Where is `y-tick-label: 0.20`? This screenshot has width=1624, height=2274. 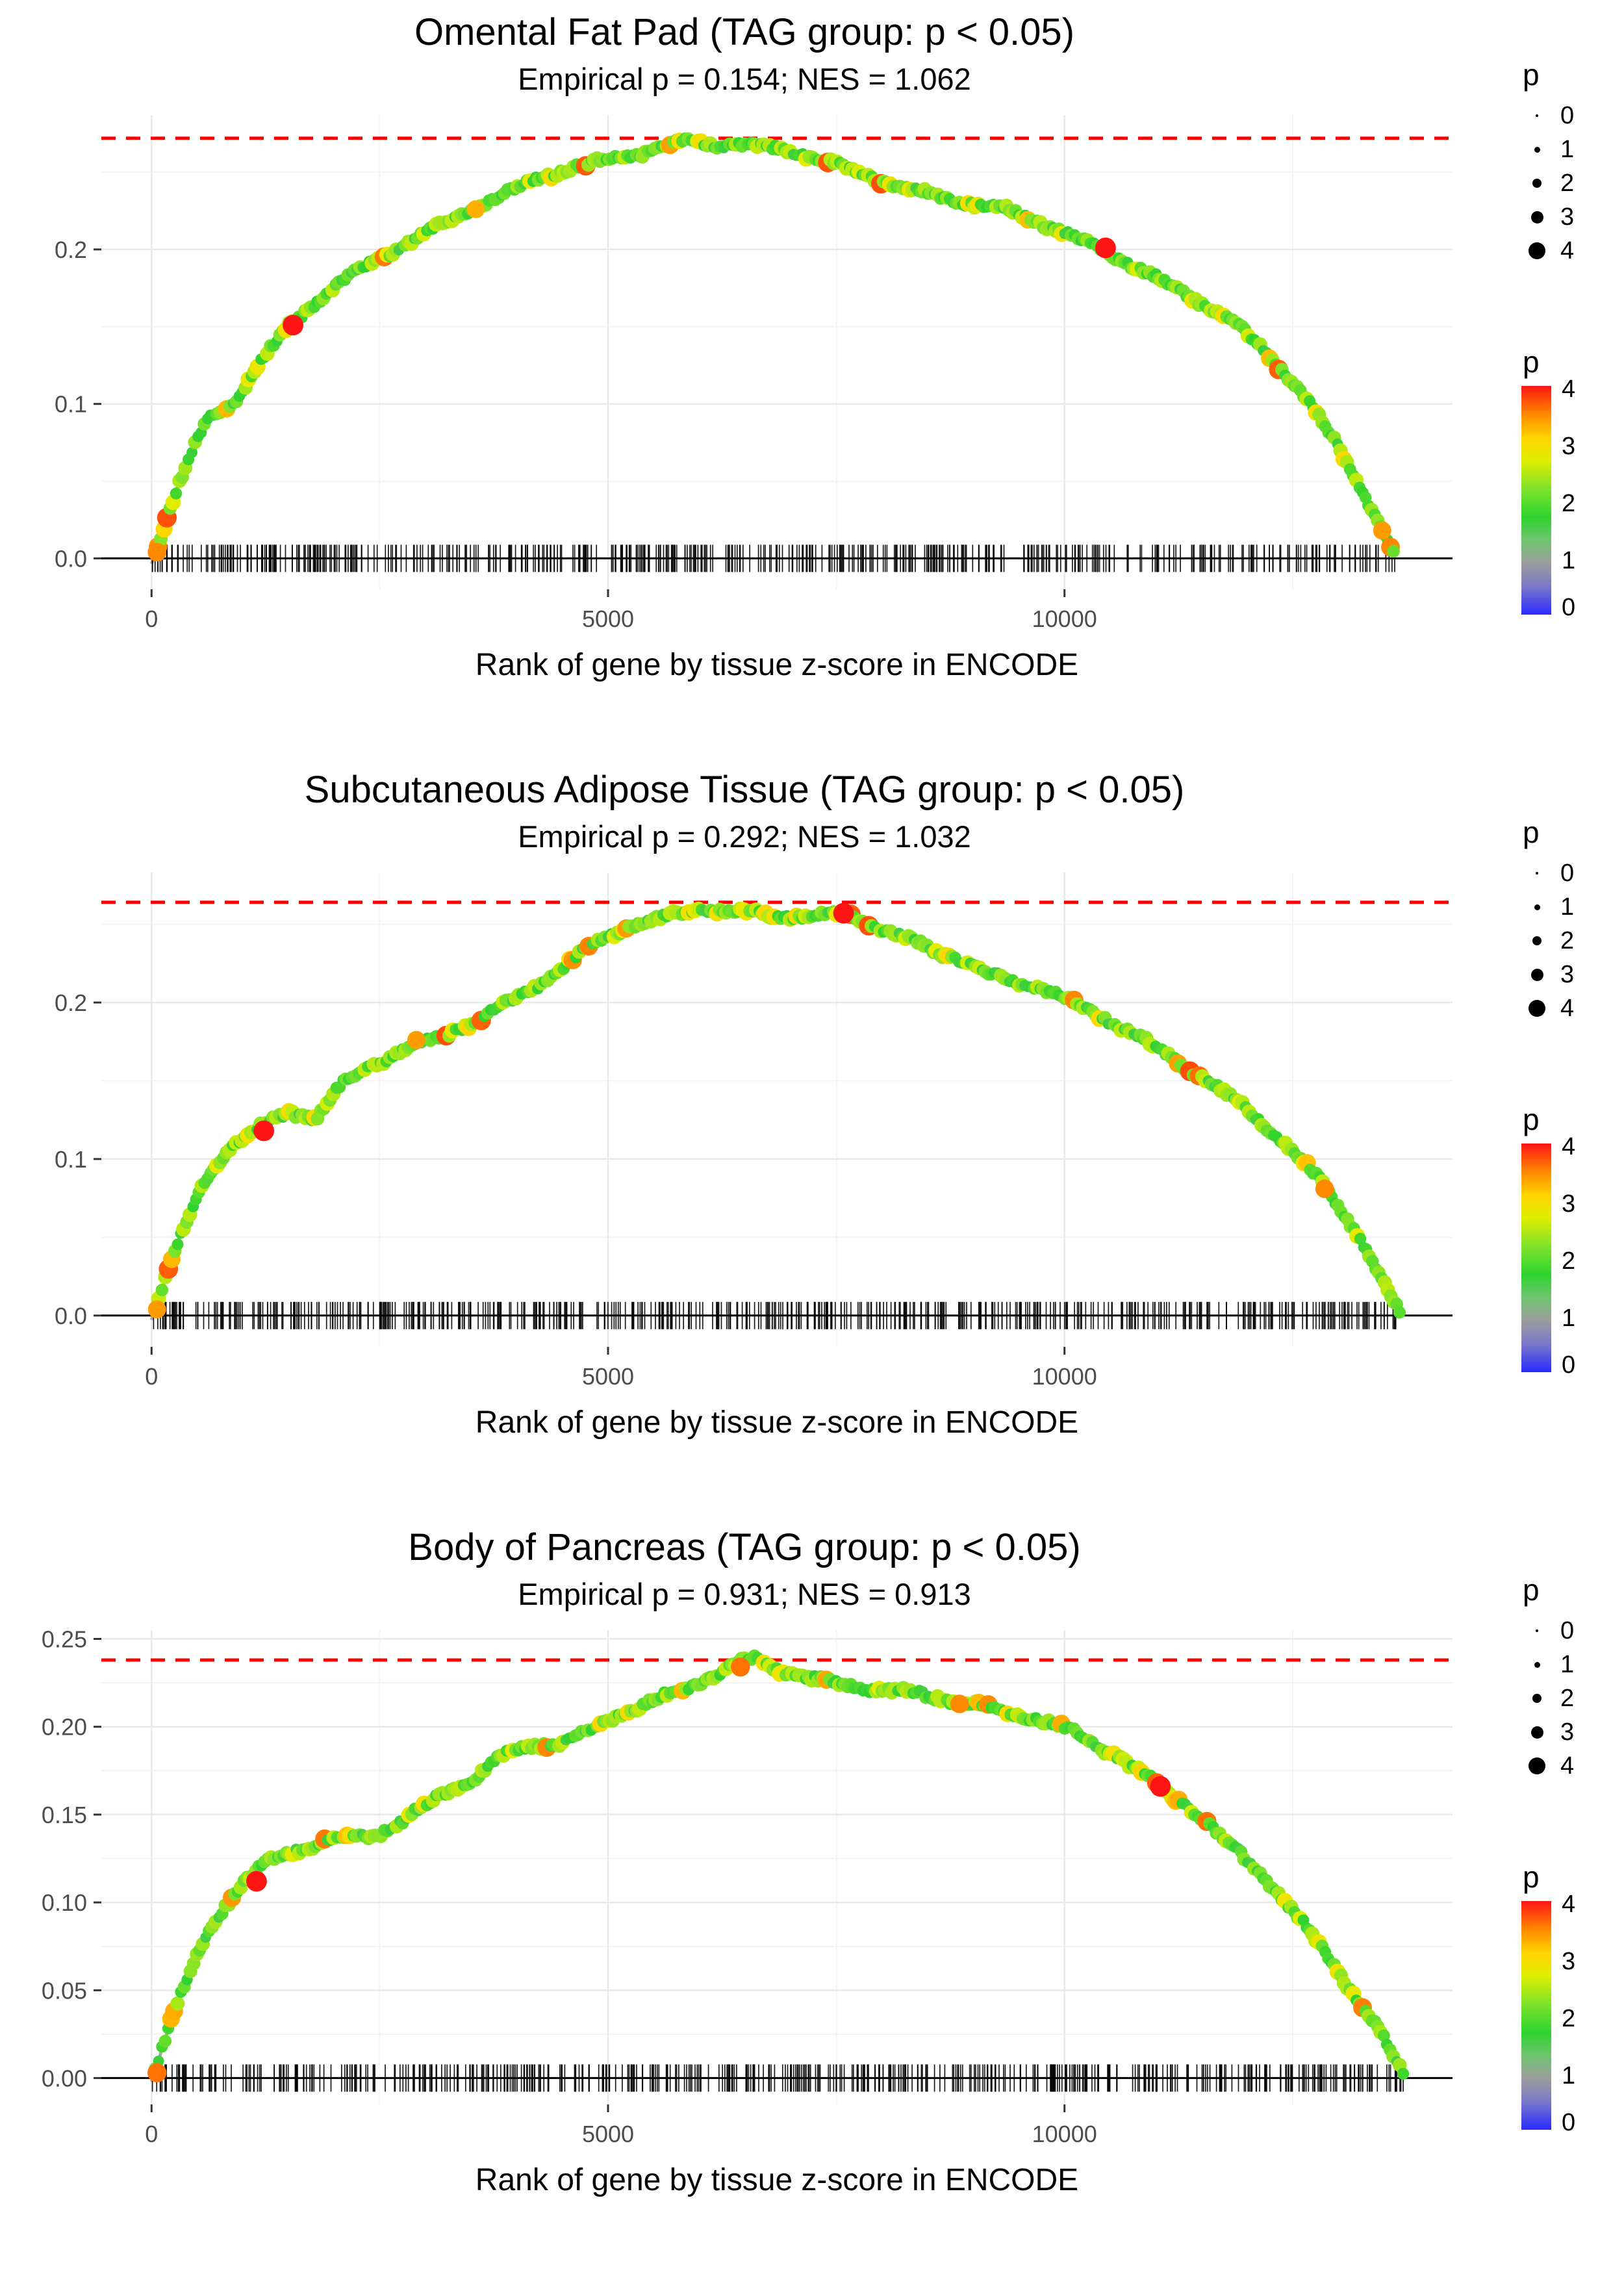 y-tick-label: 0.20 is located at coordinates (64, 1727).